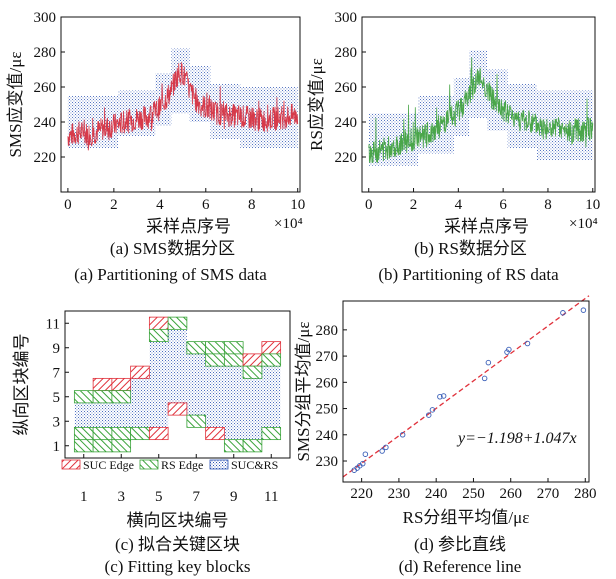  I want to click on x-multiplier-label: ×10⁴, so click(288, 224).